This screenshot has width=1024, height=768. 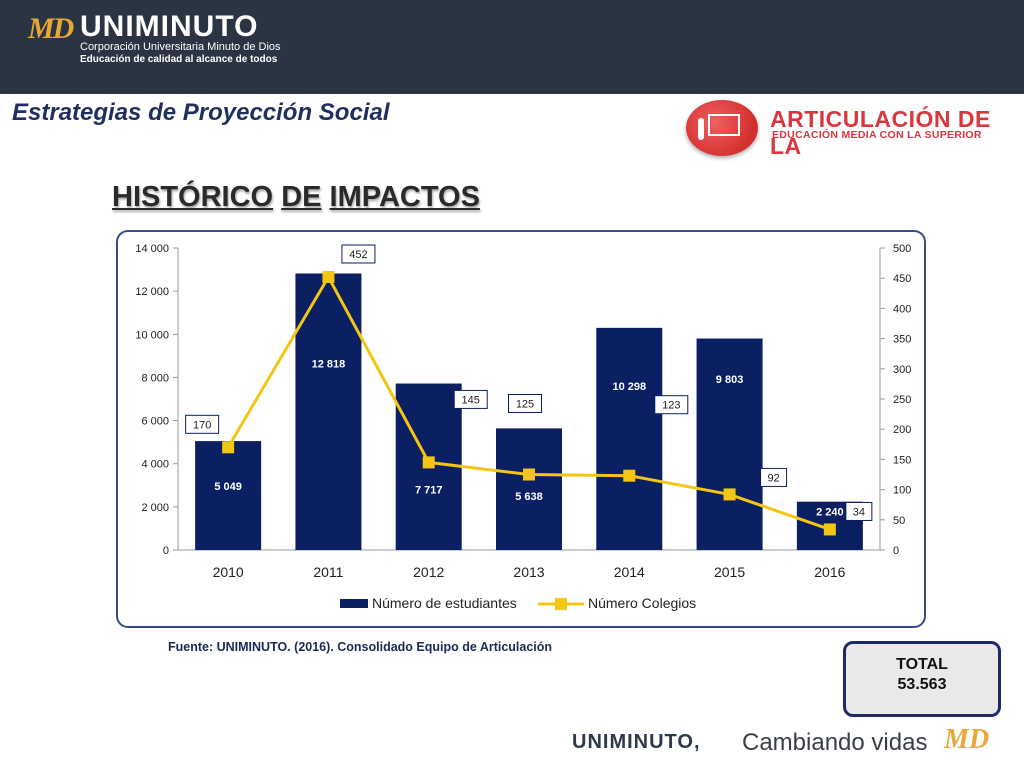 I want to click on y-left-tick-label: 0, so click(x=166, y=551).